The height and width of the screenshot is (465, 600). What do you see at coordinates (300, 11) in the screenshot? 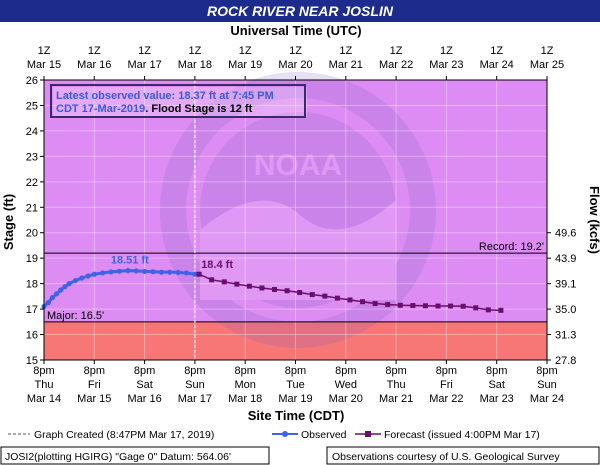
I see `title-bar` at bounding box center [300, 11].